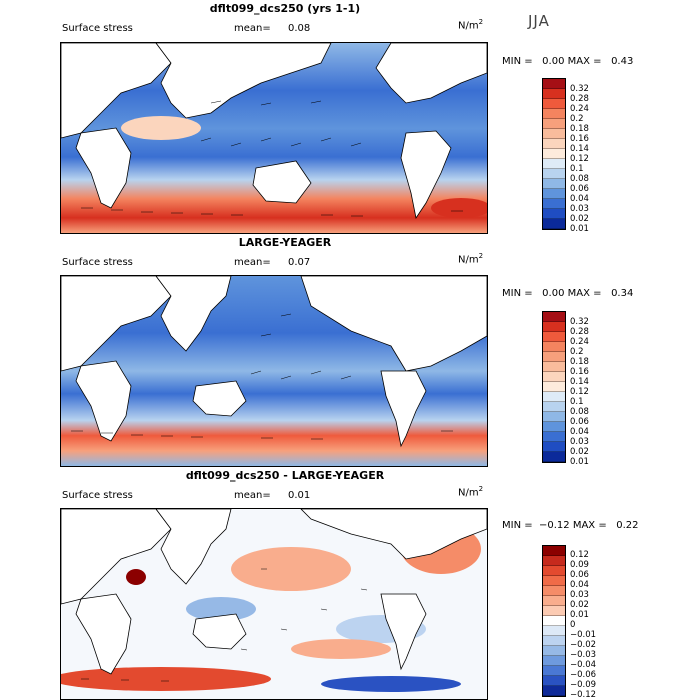 This screenshot has width=700, height=700. I want to click on panel1-colorbar, so click(554, 154).